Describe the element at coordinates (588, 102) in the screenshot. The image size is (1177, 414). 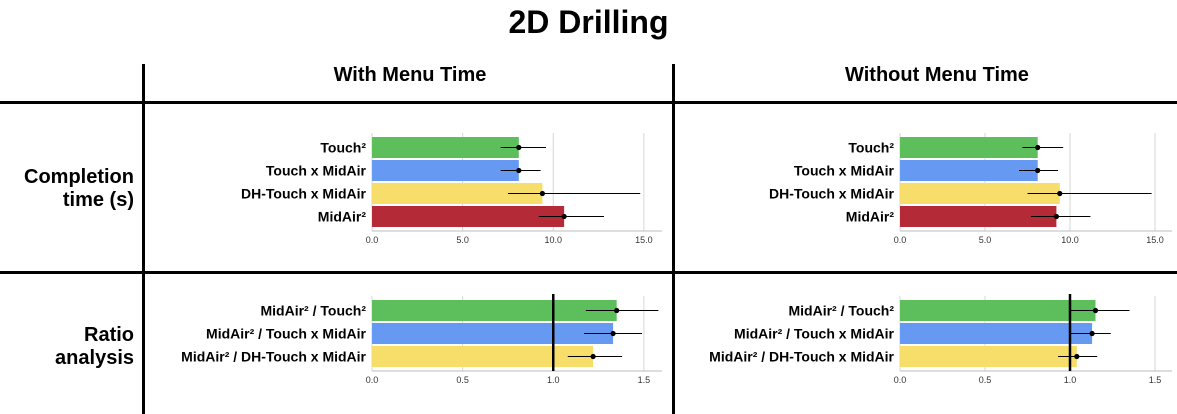
I see `header-divider` at that location.